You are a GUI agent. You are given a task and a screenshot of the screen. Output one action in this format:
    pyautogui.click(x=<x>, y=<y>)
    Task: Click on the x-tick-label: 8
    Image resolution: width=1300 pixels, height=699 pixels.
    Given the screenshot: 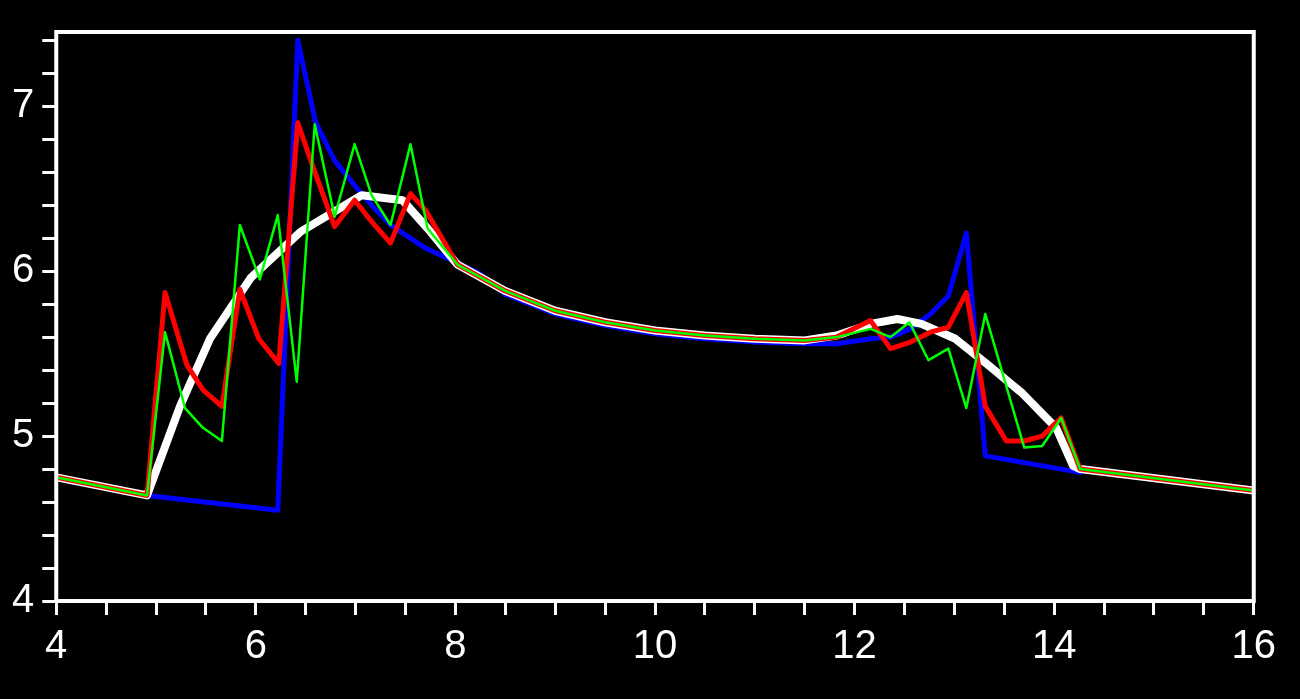 What is the action you would take?
    pyautogui.click(x=455, y=644)
    